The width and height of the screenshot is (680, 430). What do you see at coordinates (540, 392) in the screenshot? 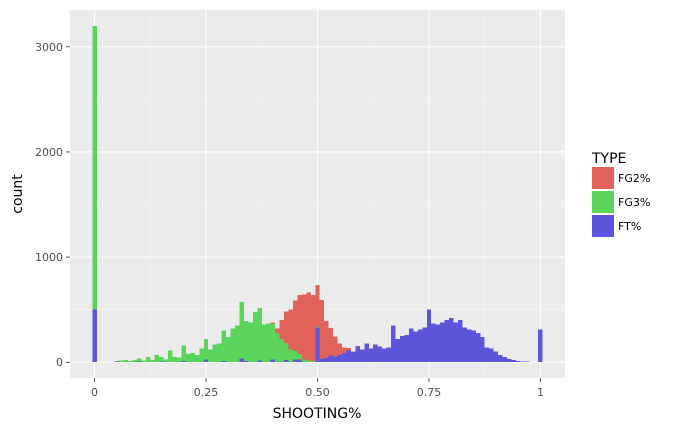
I see `x-tick-label: 1` at bounding box center [540, 392].